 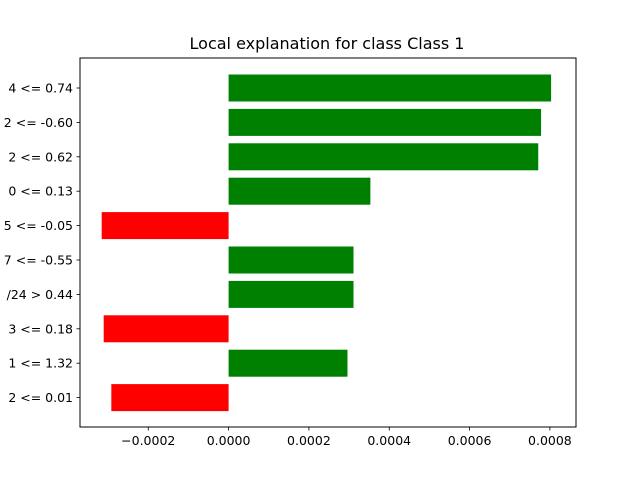 What do you see at coordinates (550, 440) in the screenshot?
I see `x-tick-label-5: 0.0008` at bounding box center [550, 440].